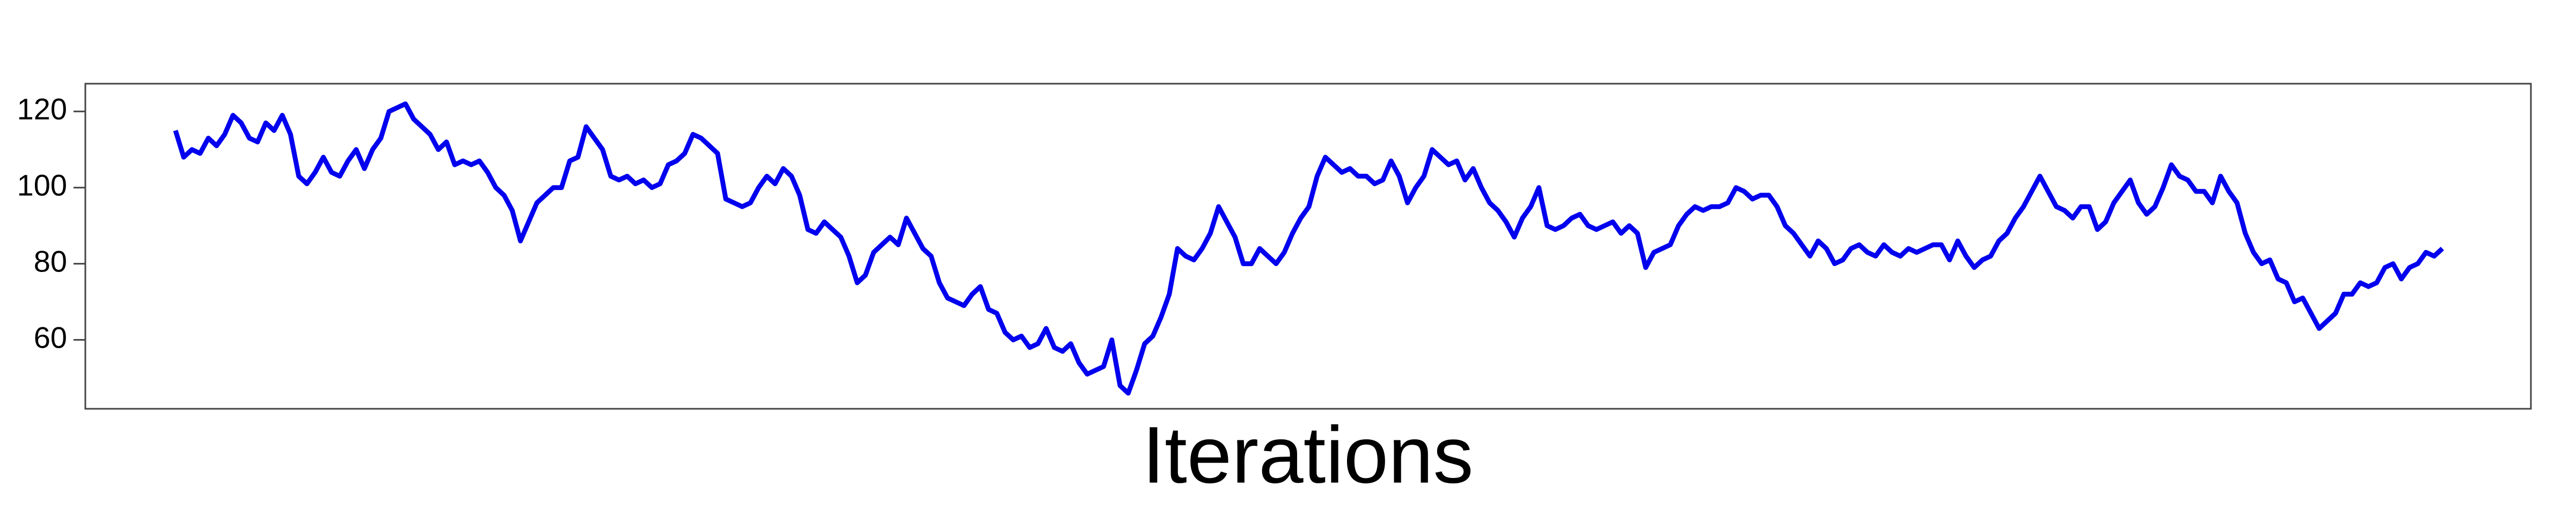 Image resolution: width=2576 pixels, height=515 pixels. What do you see at coordinates (42, 109) in the screenshot?
I see `y-tick-label: 120` at bounding box center [42, 109].